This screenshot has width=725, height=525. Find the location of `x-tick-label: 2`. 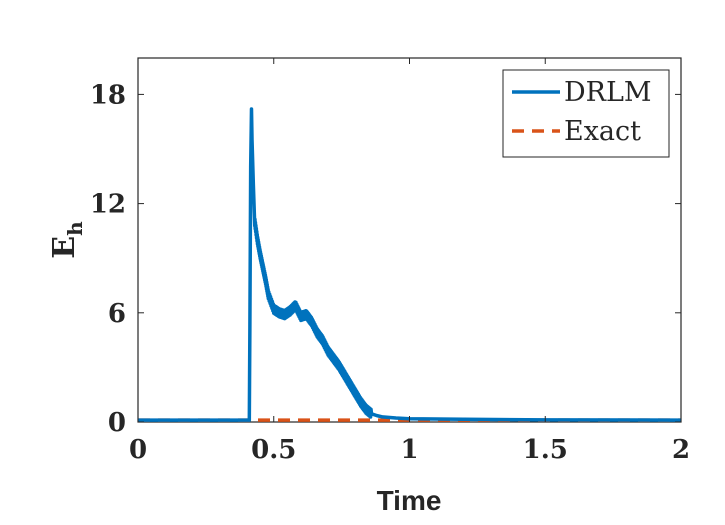

x-tick-label: 2 is located at coordinates (681, 450).